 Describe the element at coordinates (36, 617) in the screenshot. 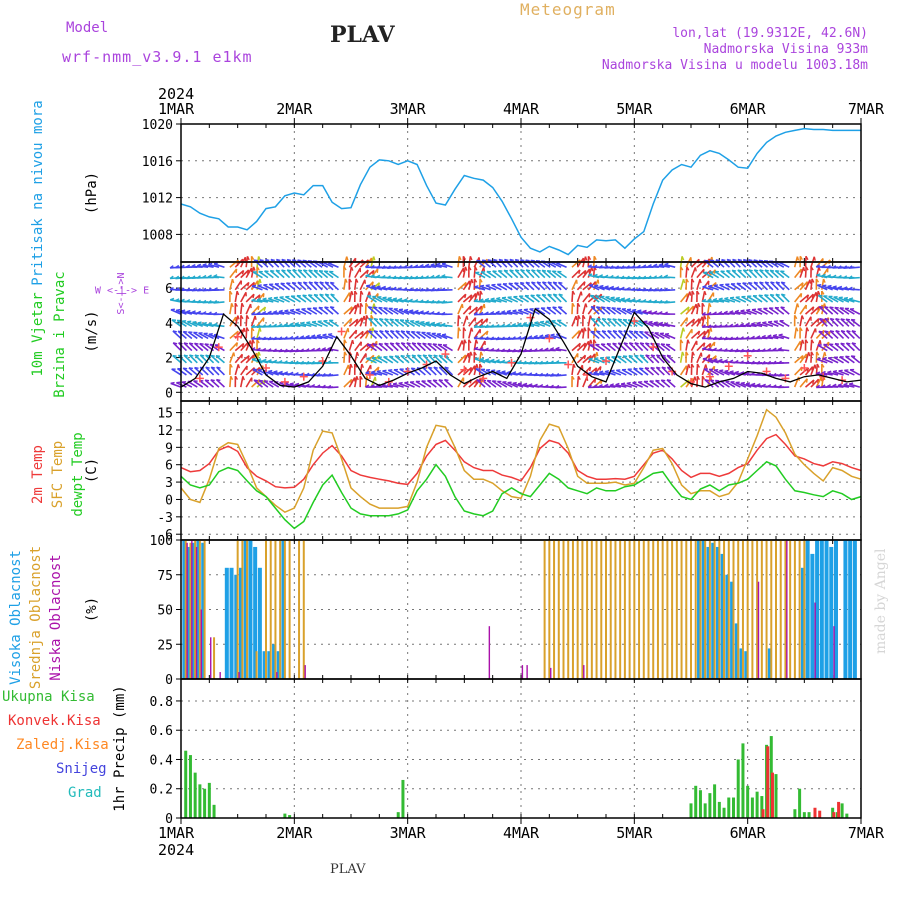

I see `panel-label: Srednja Oblacnost` at that location.